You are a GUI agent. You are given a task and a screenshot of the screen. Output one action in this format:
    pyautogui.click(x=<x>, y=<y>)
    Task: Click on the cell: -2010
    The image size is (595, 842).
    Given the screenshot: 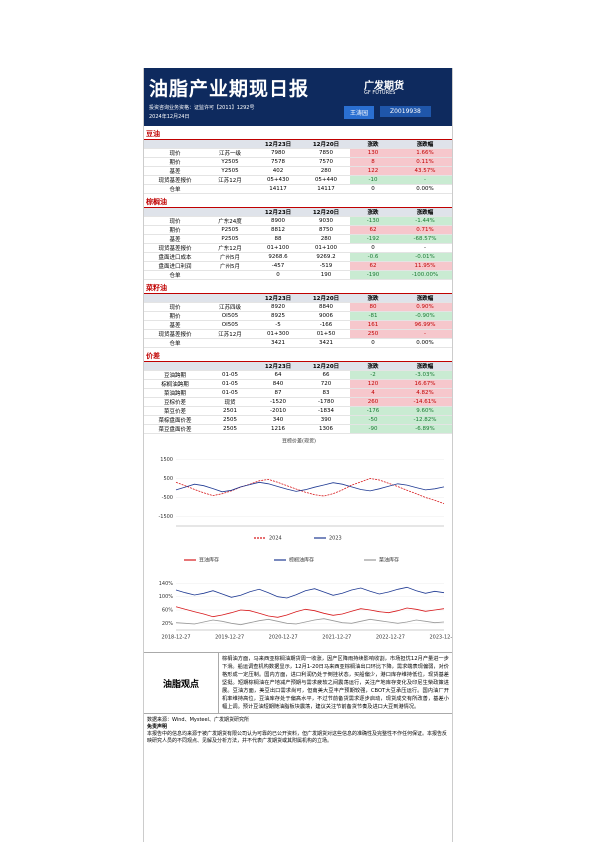 What is the action you would take?
    pyautogui.click(x=278, y=411)
    